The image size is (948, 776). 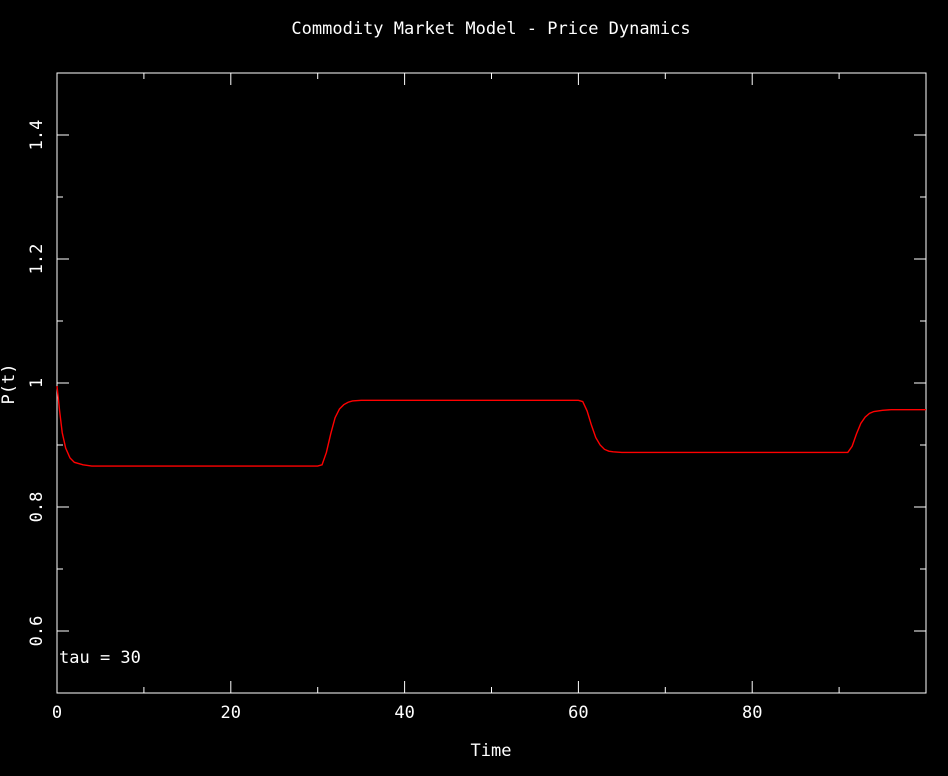 I want to click on y-tick-label: 1.4, so click(x=37, y=135).